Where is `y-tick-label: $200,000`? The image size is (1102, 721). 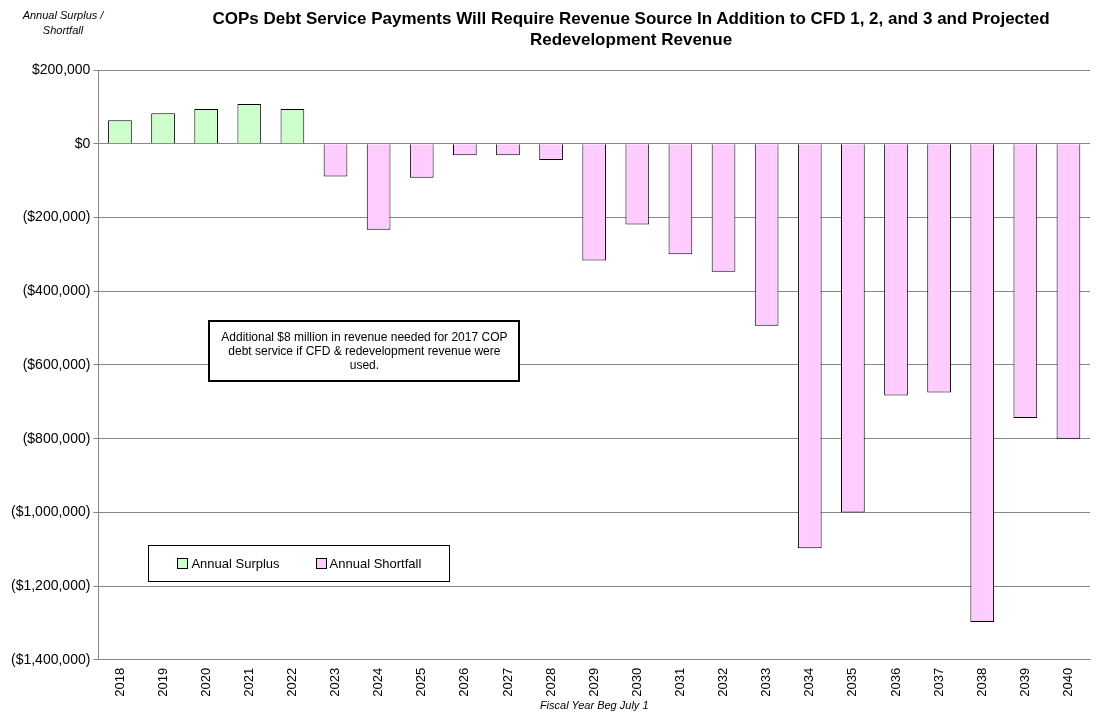 y-tick-label: $200,000 is located at coordinates (61, 68).